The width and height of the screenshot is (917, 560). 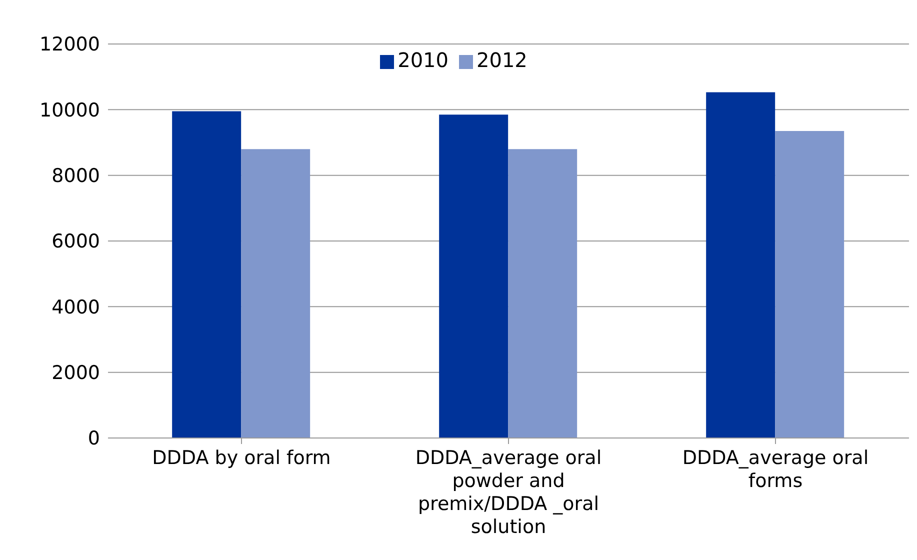 I want to click on legend-label: 2012, so click(x=502, y=60).